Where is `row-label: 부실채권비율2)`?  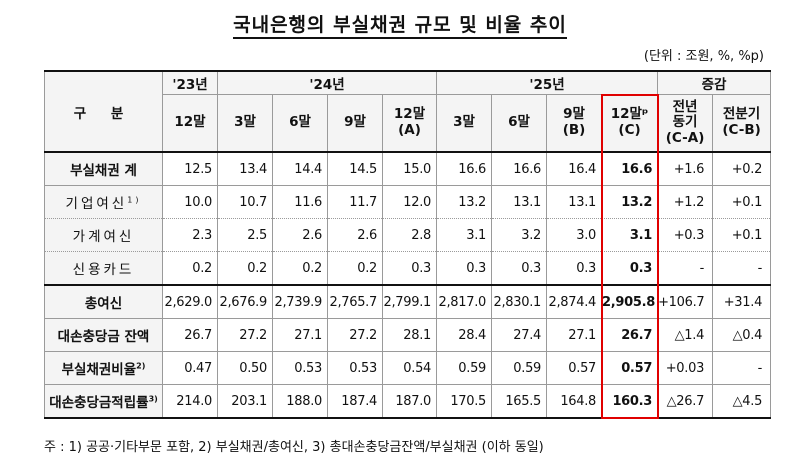 row-label: 부실채권비율2) is located at coordinates (103, 368).